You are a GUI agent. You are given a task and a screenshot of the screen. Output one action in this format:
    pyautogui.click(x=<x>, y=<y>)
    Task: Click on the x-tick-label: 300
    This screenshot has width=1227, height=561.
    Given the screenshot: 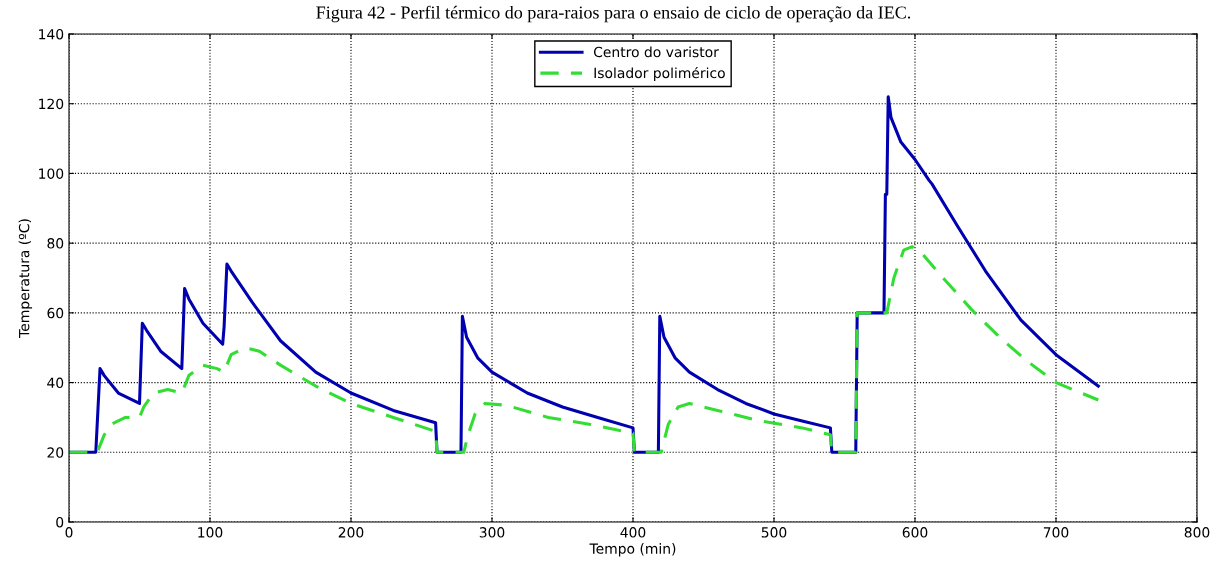 What is the action you would take?
    pyautogui.click(x=492, y=532)
    